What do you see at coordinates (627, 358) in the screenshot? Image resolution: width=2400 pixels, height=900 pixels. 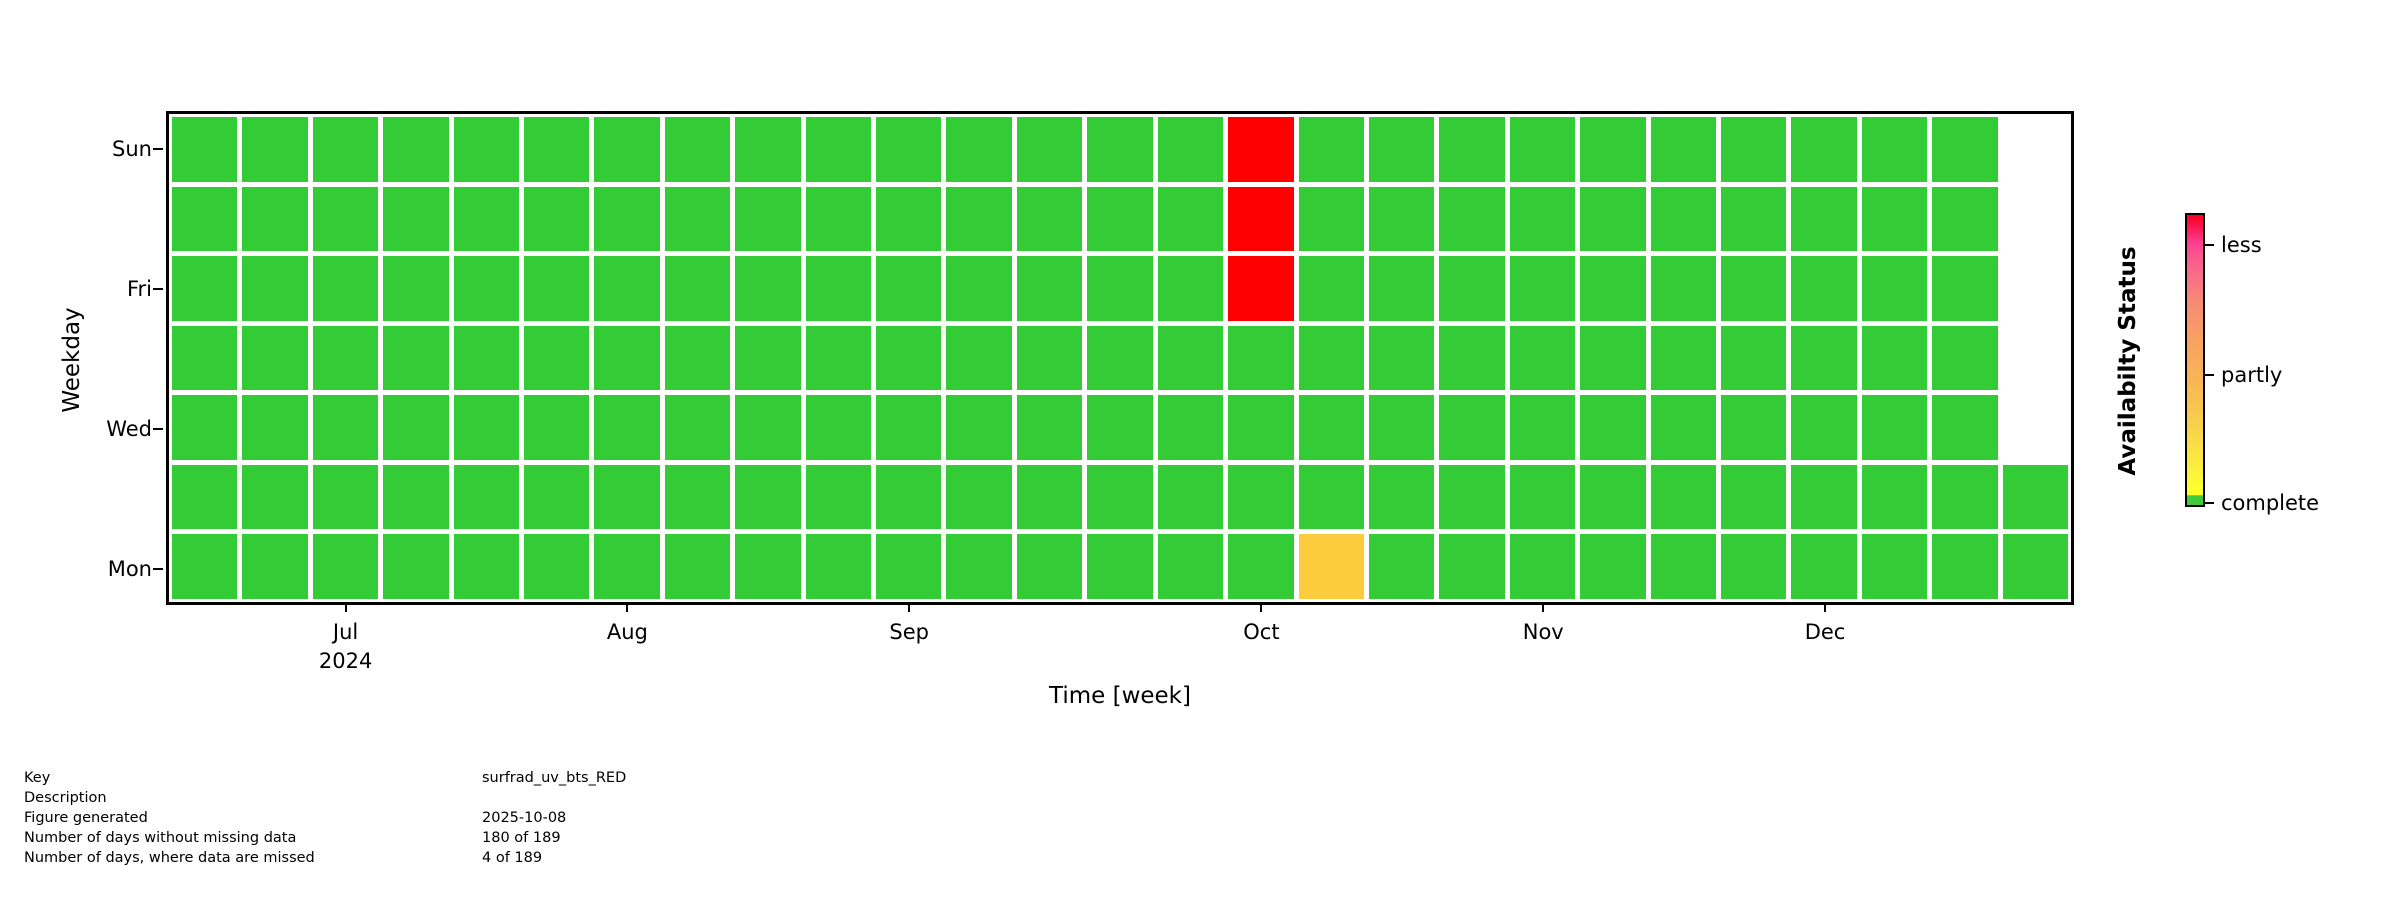 I see `day-cell-thu-week6-complete` at bounding box center [627, 358].